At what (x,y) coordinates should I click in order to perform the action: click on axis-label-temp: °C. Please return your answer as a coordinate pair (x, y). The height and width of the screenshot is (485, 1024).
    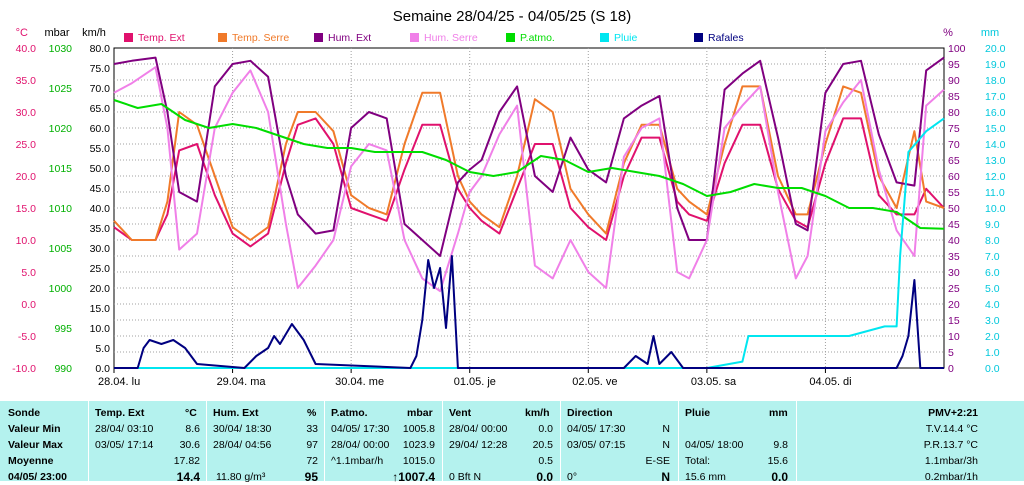
    Looking at the image, I should click on (22, 33).